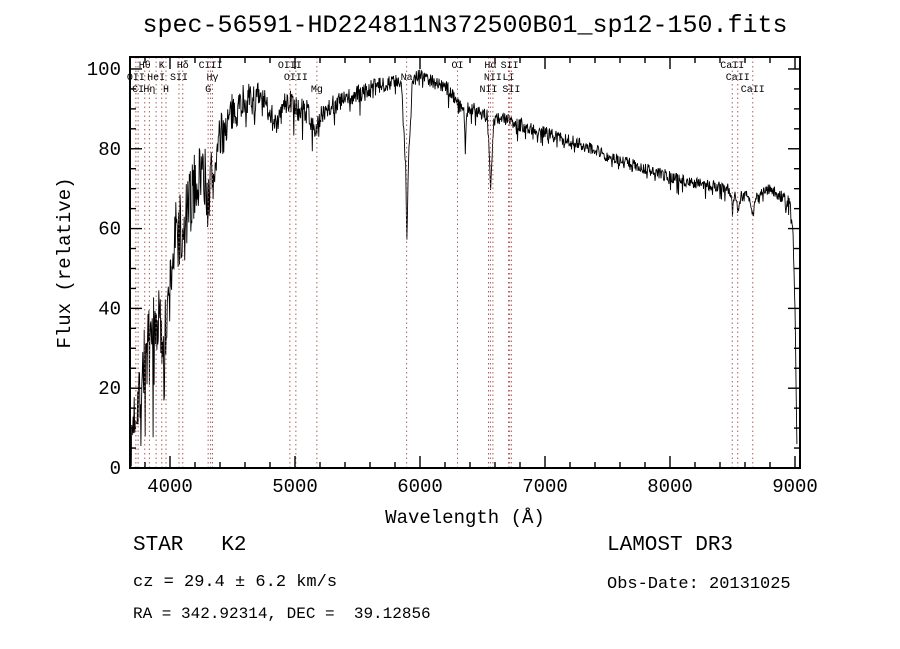 This screenshot has width=900, height=649. What do you see at coordinates (211, 66) in the screenshot?
I see `spectral-line-label: CIII` at bounding box center [211, 66].